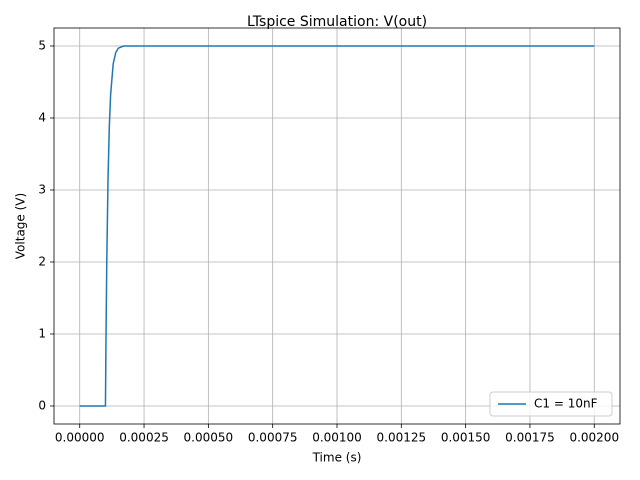 The height and width of the screenshot is (480, 640). I want to click on legend-label: C1 = 10nF, so click(566, 404).